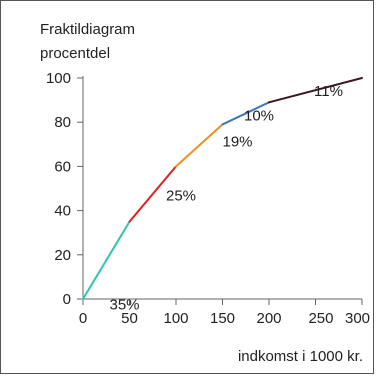 The width and height of the screenshot is (377, 382). What do you see at coordinates (300, 356) in the screenshot?
I see `x-axis-label: indkomst i 1000 kr.` at bounding box center [300, 356].